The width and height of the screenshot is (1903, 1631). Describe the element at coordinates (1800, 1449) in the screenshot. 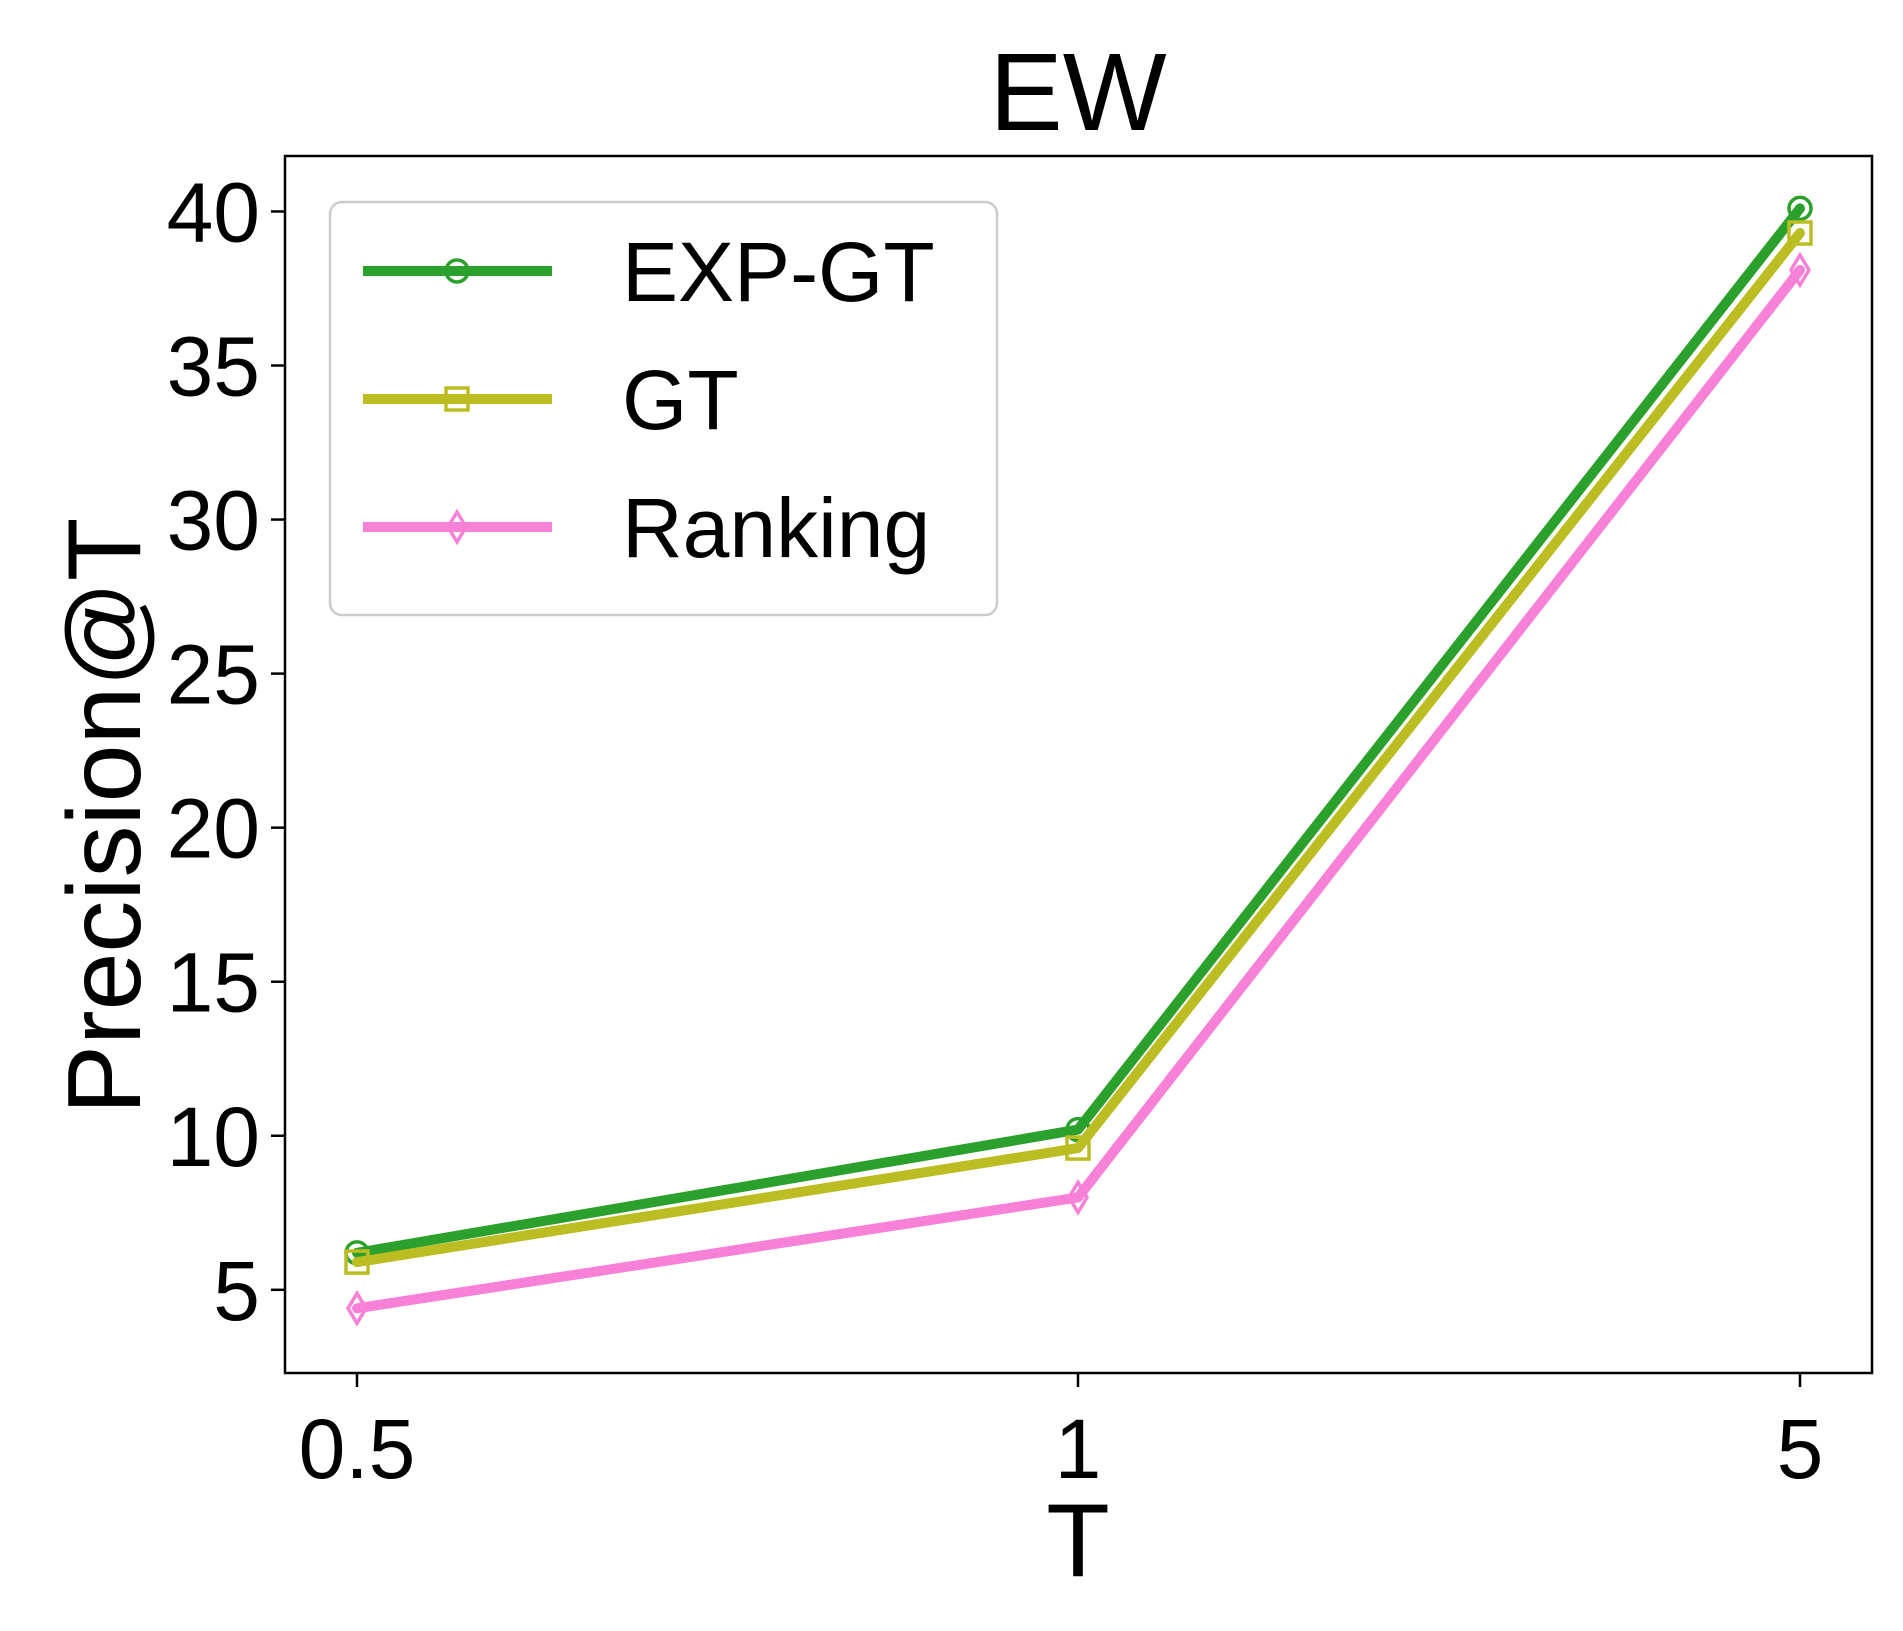

I see `x-tick-label: 5` at that location.